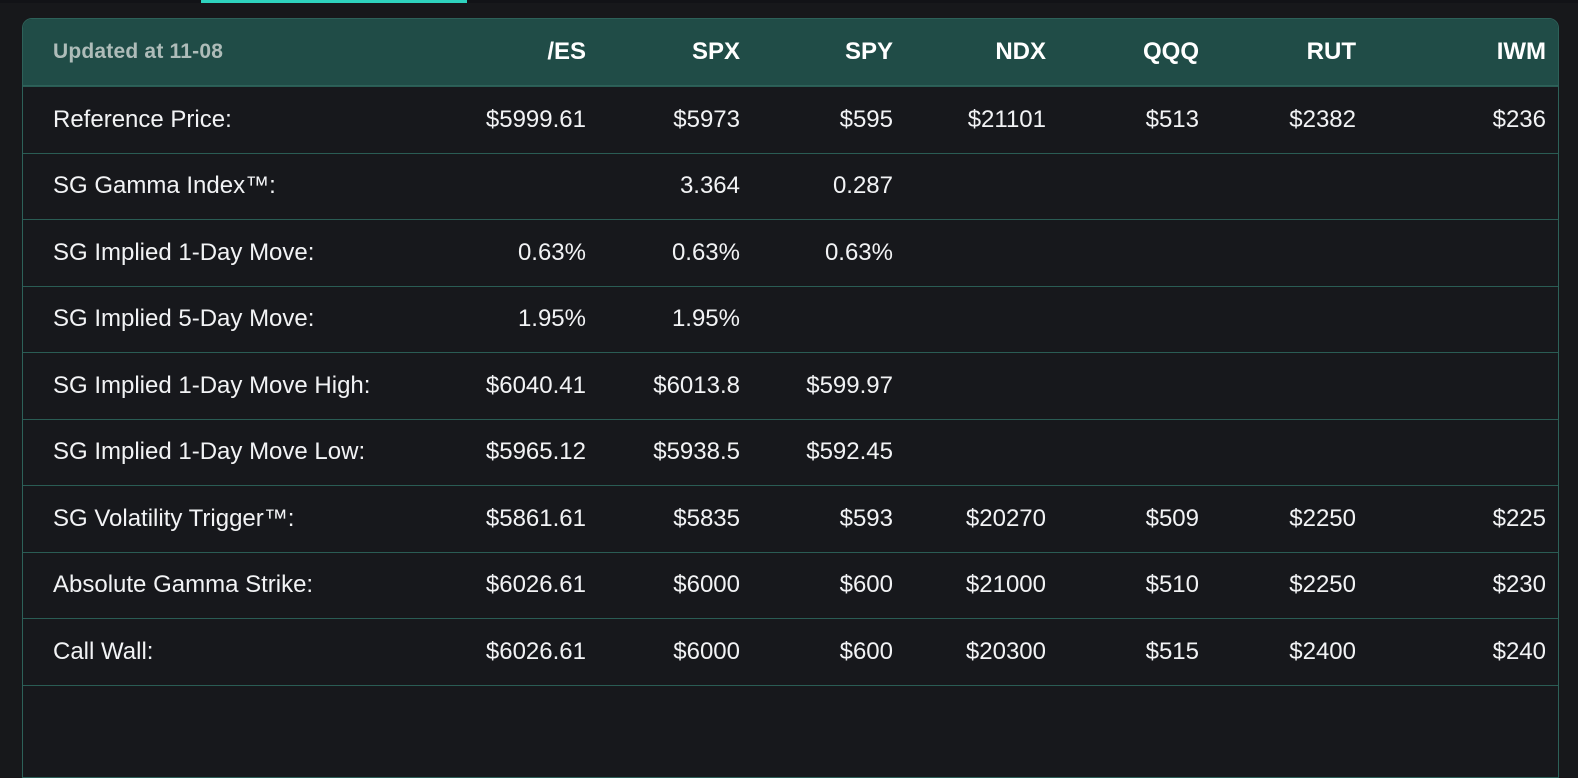 This screenshot has height=778, width=1578. Describe the element at coordinates (715, 51) in the screenshot. I see `column-header-spx: SPX` at that location.